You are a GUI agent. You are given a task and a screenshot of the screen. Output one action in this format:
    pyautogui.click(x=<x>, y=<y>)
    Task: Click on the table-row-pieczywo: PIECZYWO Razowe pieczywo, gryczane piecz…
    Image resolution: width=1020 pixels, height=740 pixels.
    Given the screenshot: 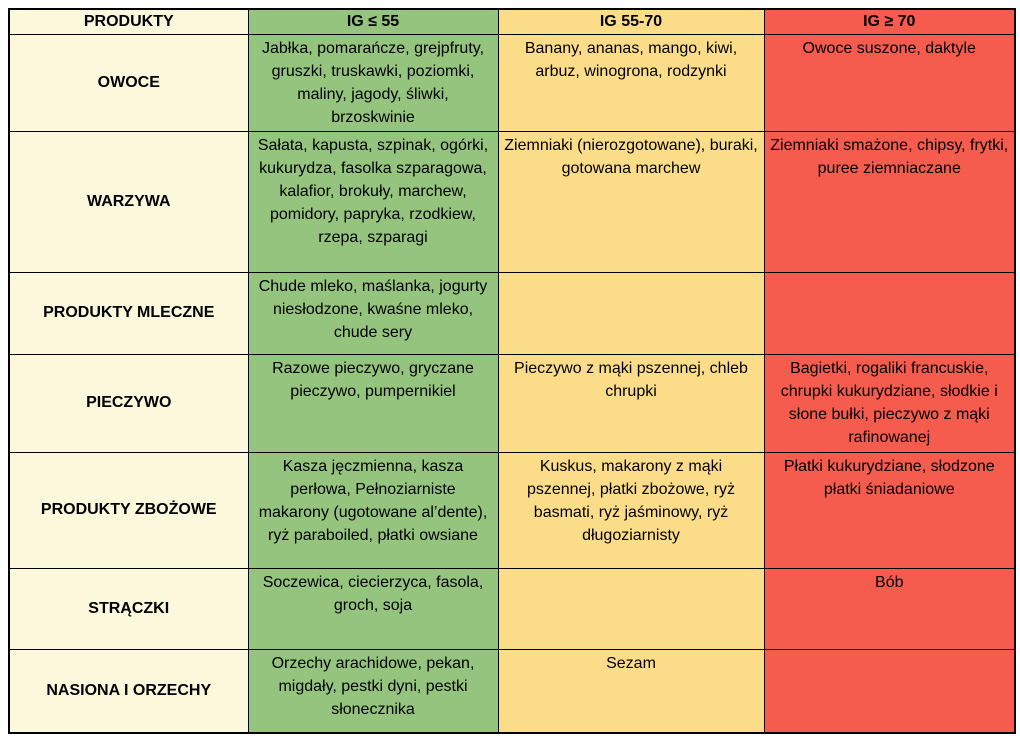 What is the action you would take?
    pyautogui.click(x=512, y=403)
    